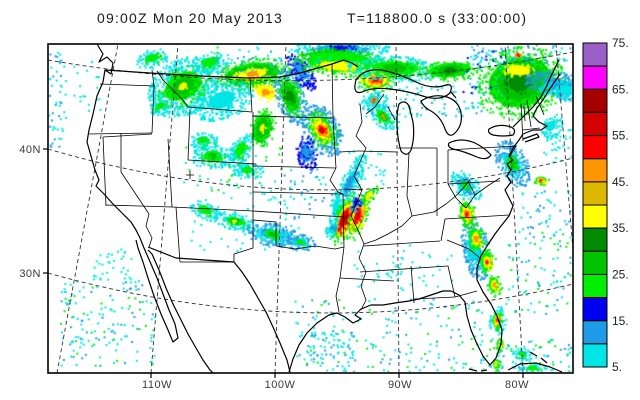 Image resolution: width=640 pixels, height=400 pixels. Describe the element at coordinates (514, 208) in the screenshot. I see `meridian-80w` at that location.